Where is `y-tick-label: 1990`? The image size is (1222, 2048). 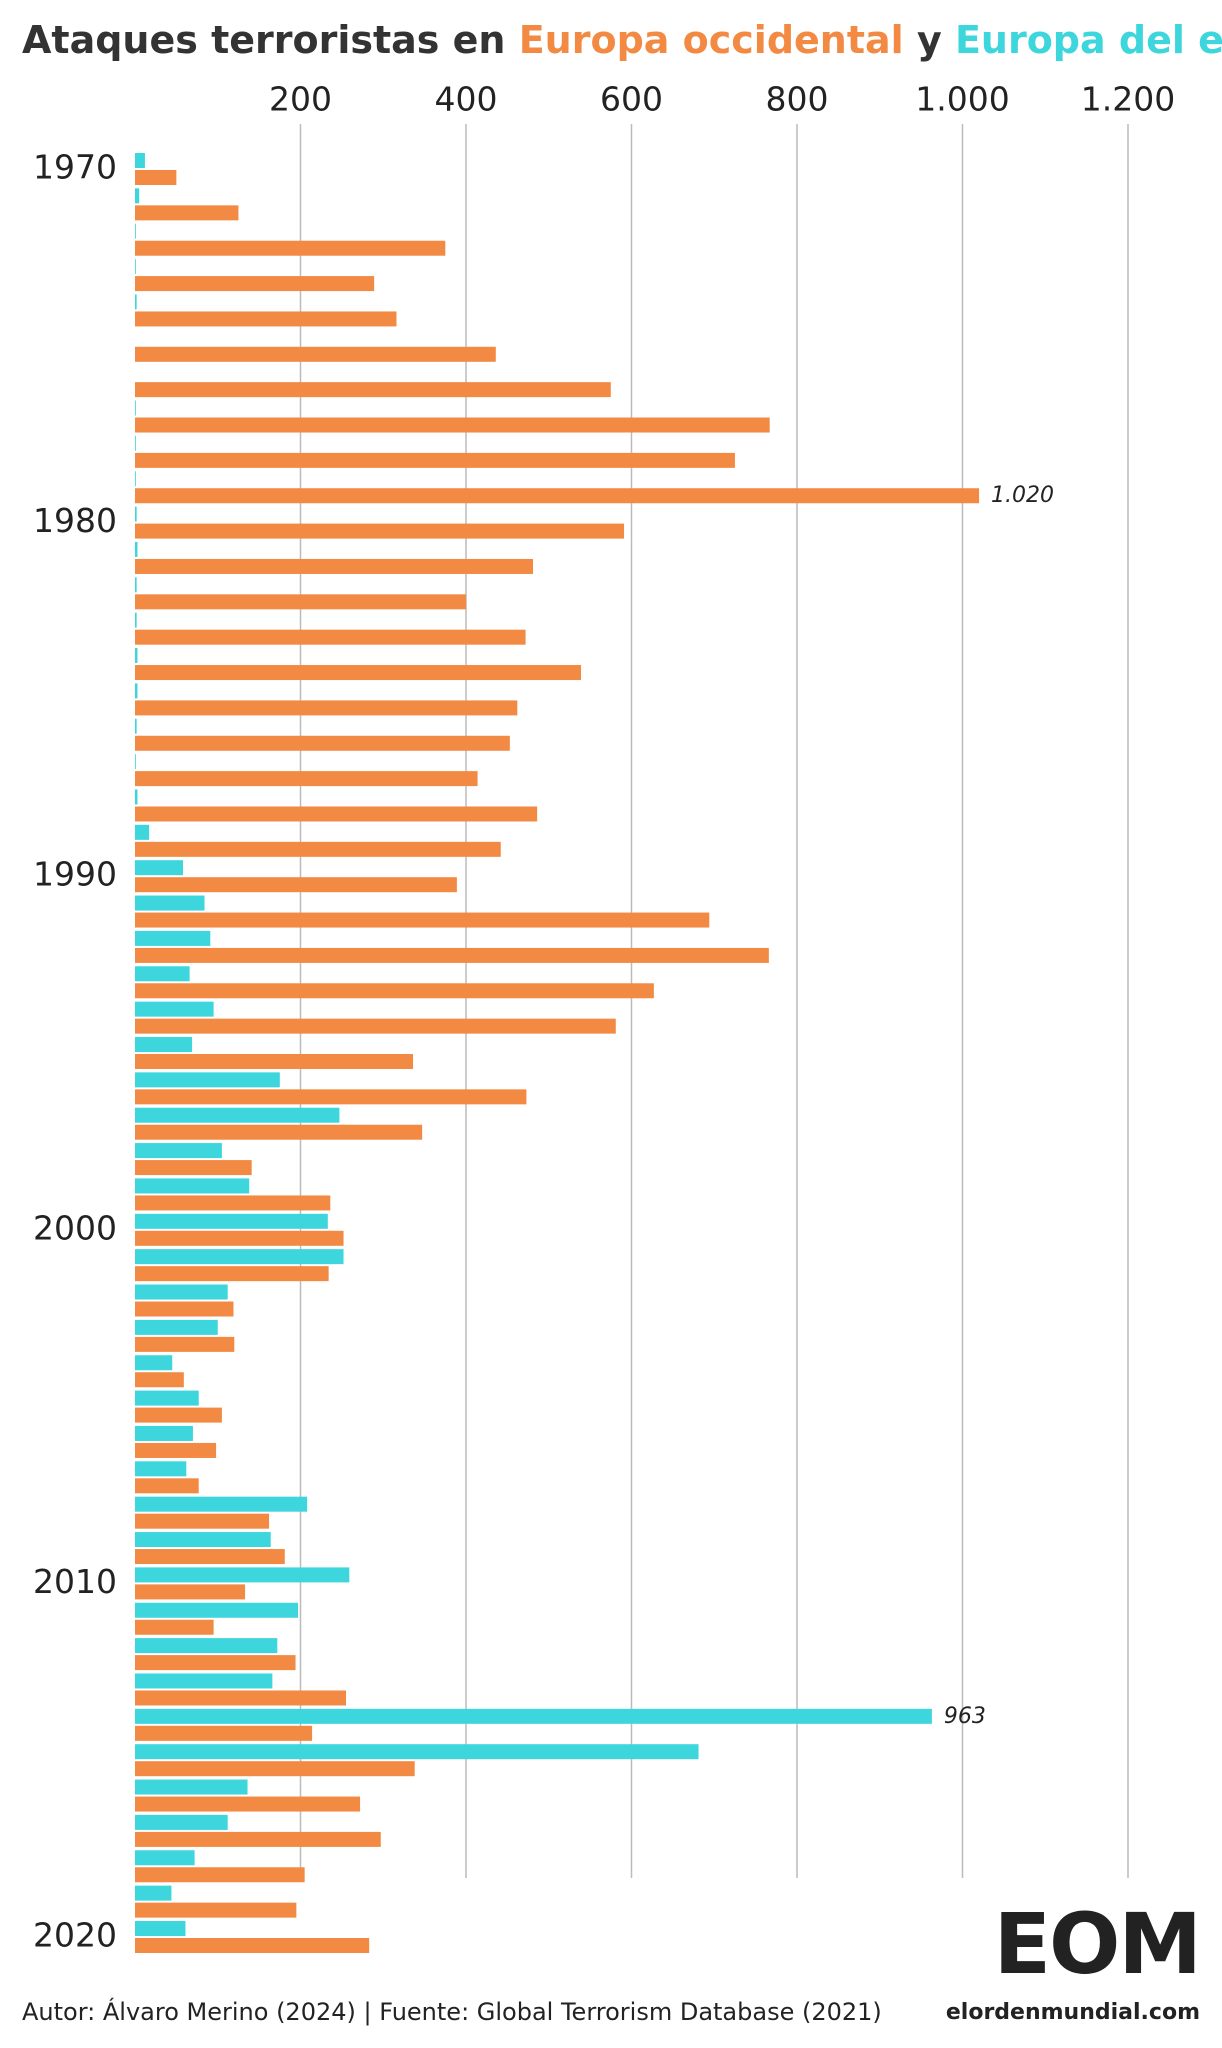 y-tick-label: 1990 is located at coordinates (75, 874).